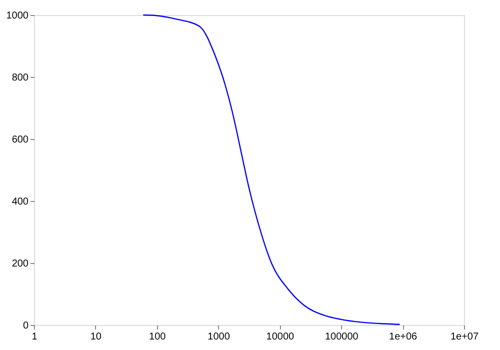  Describe the element at coordinates (96, 337) in the screenshot. I see `x-tick-label: 10` at that location.